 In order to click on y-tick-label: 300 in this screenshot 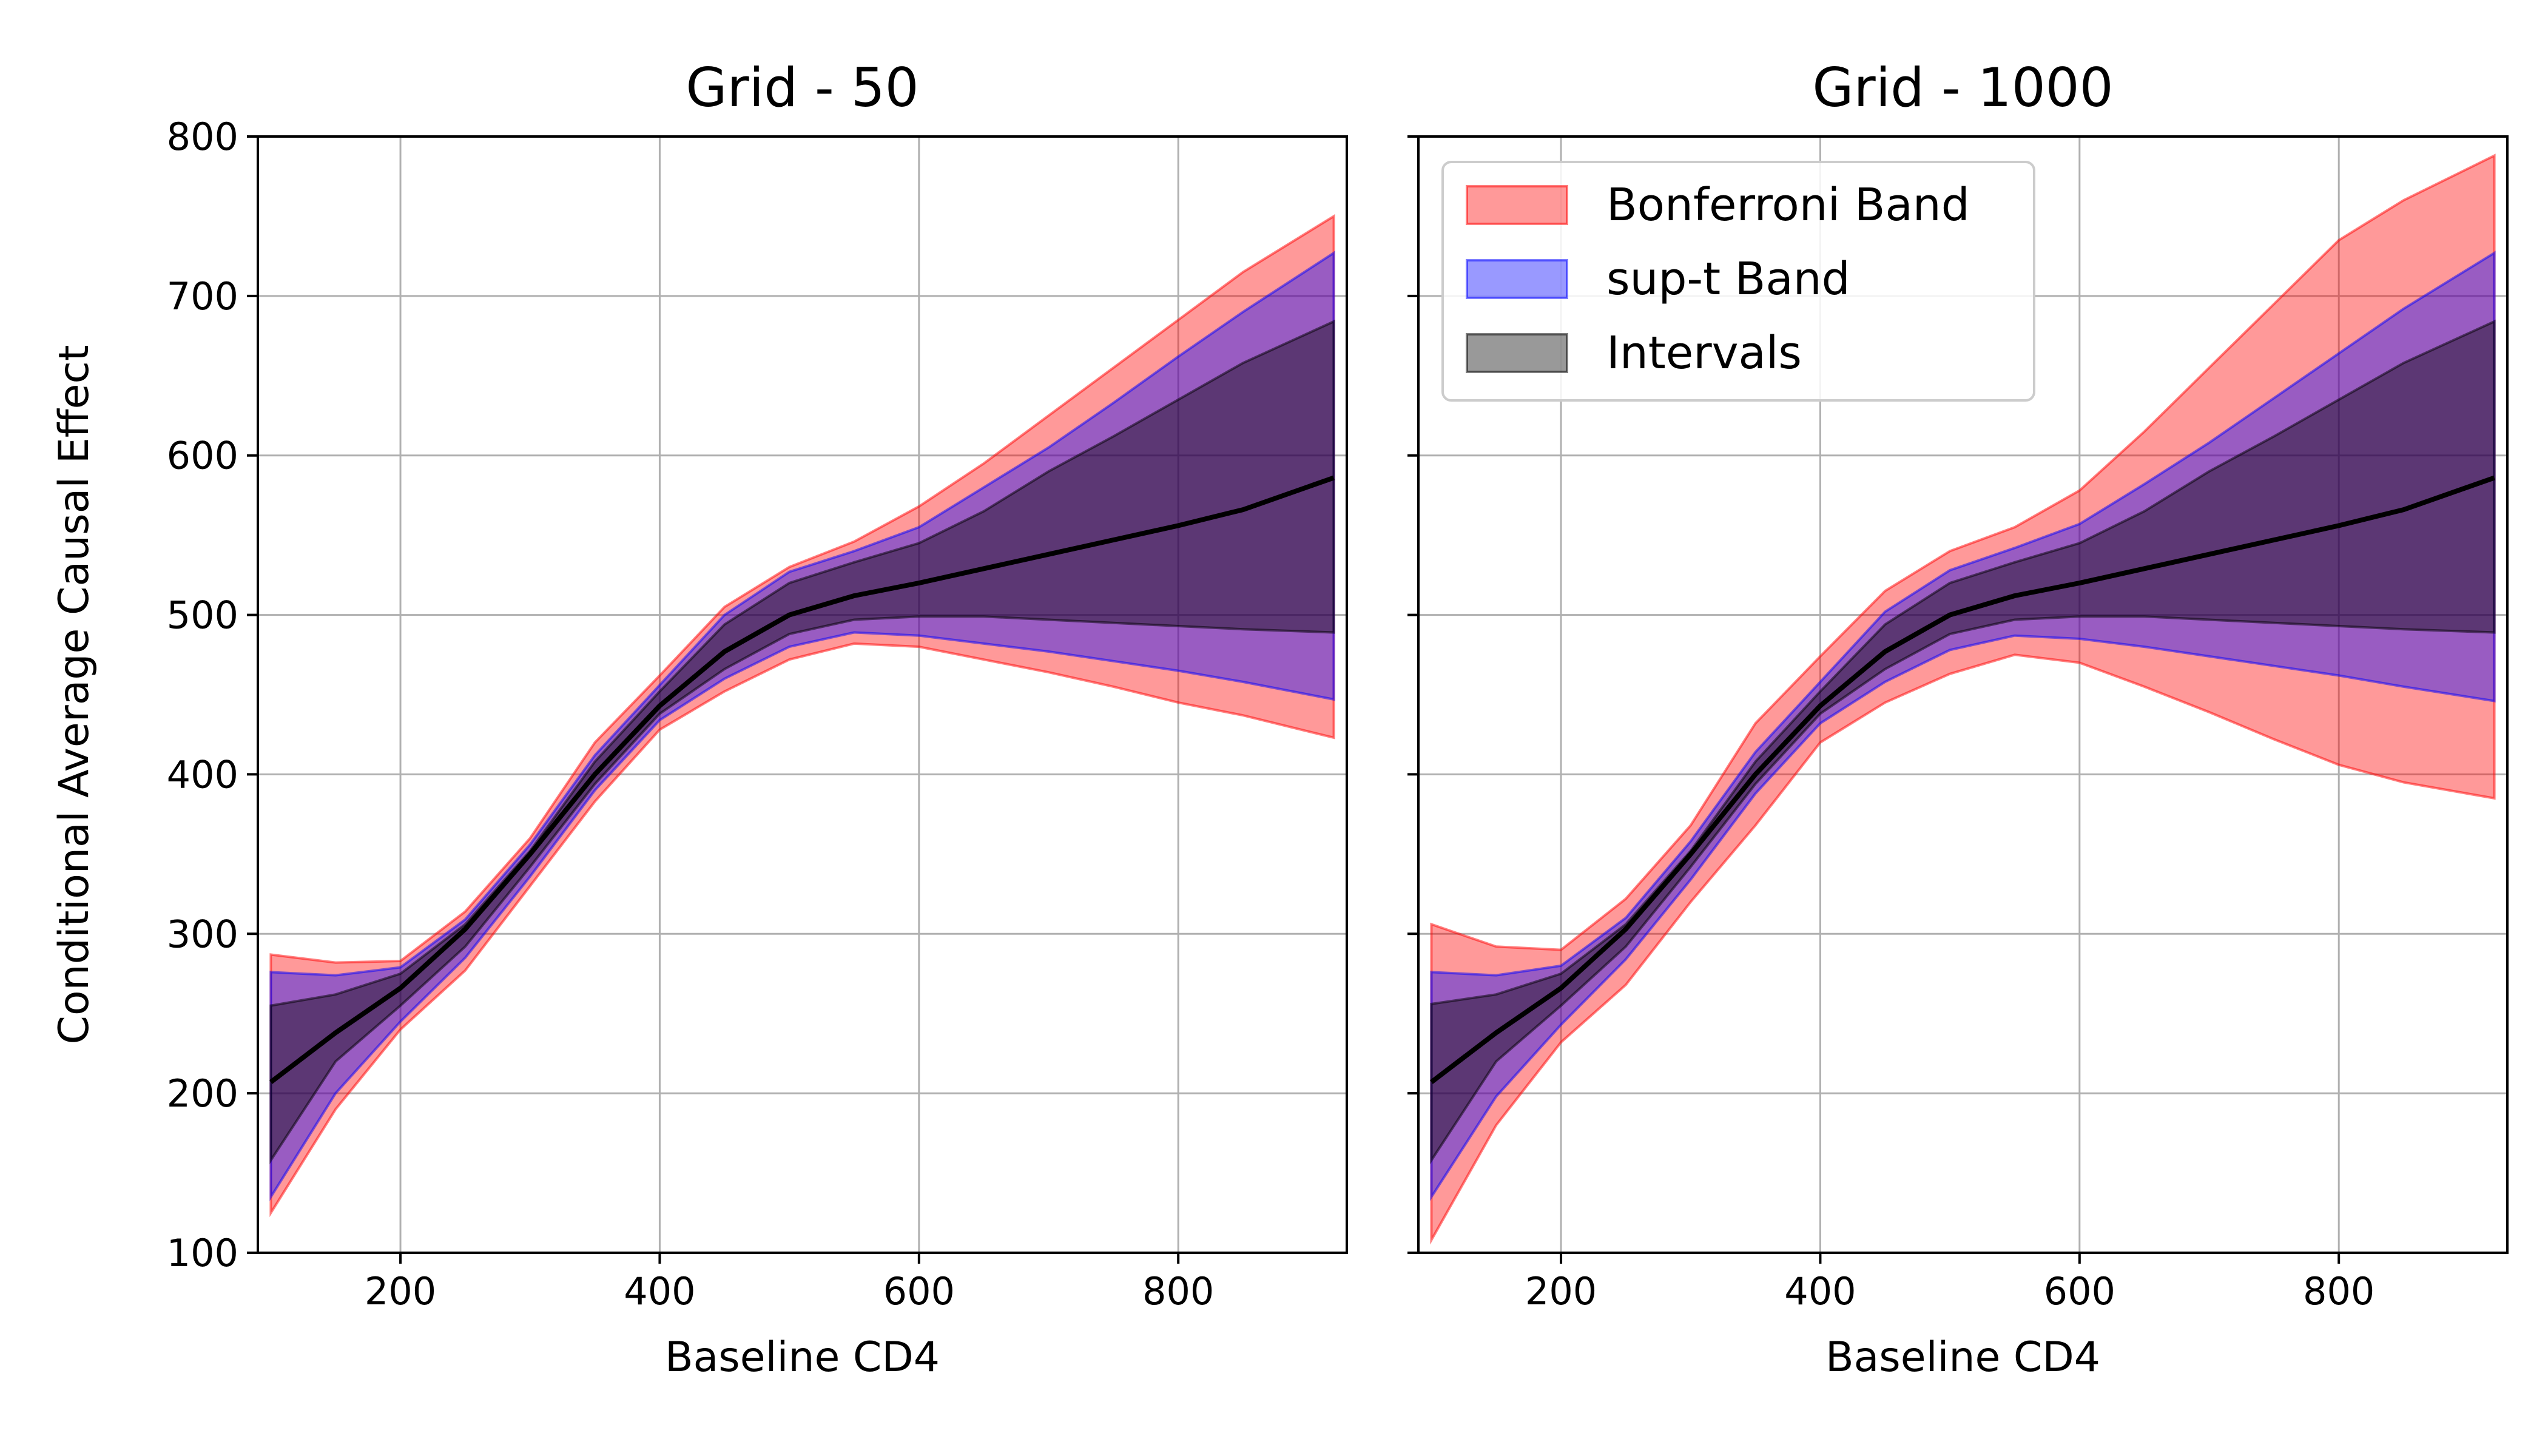, I will do `click(202, 934)`.